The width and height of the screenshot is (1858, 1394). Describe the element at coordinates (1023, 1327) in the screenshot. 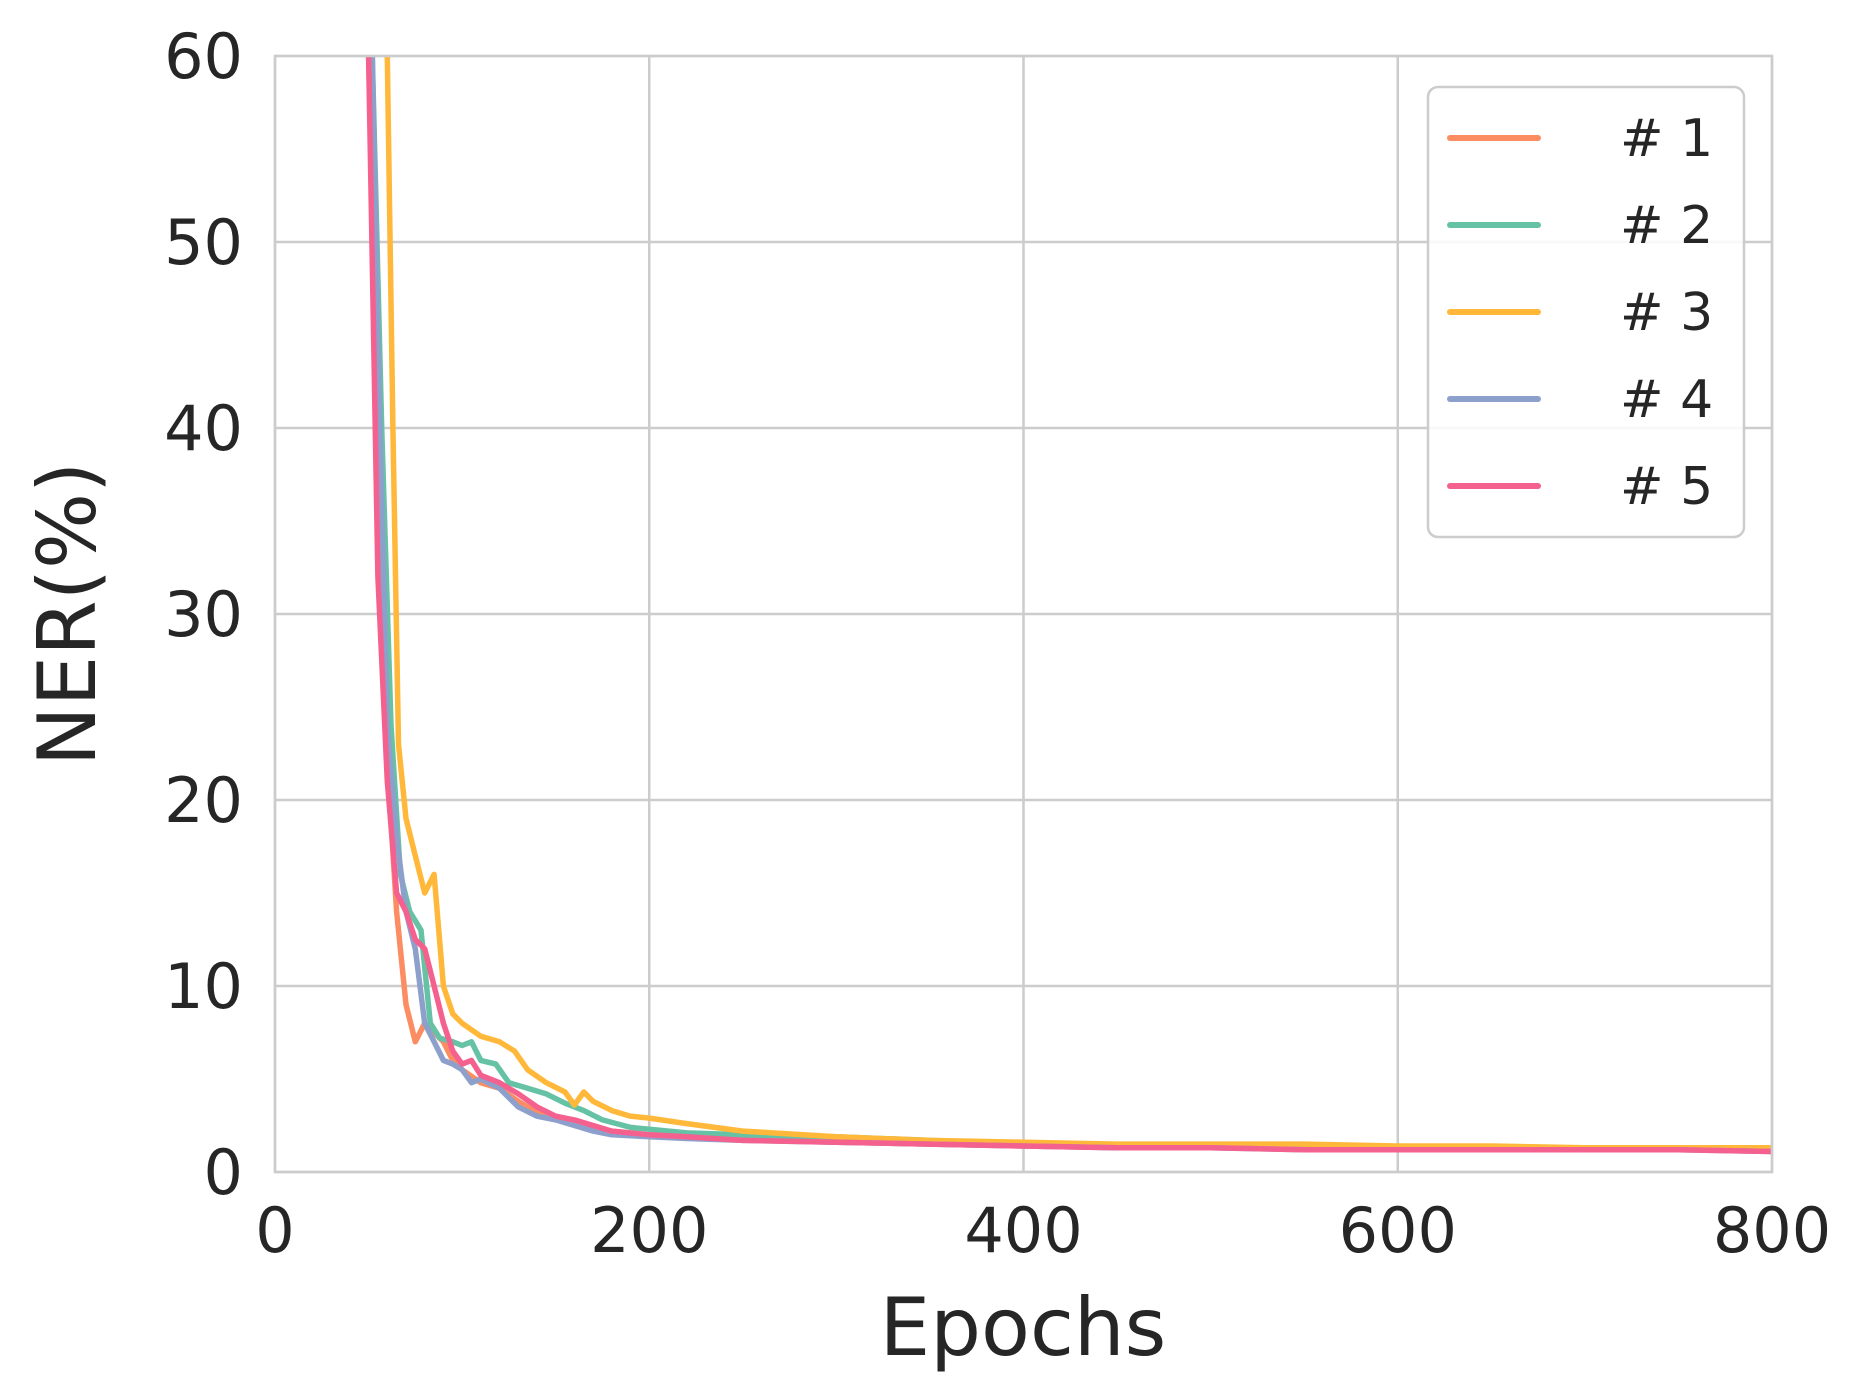

I see `x-axis-label: Epochs` at that location.